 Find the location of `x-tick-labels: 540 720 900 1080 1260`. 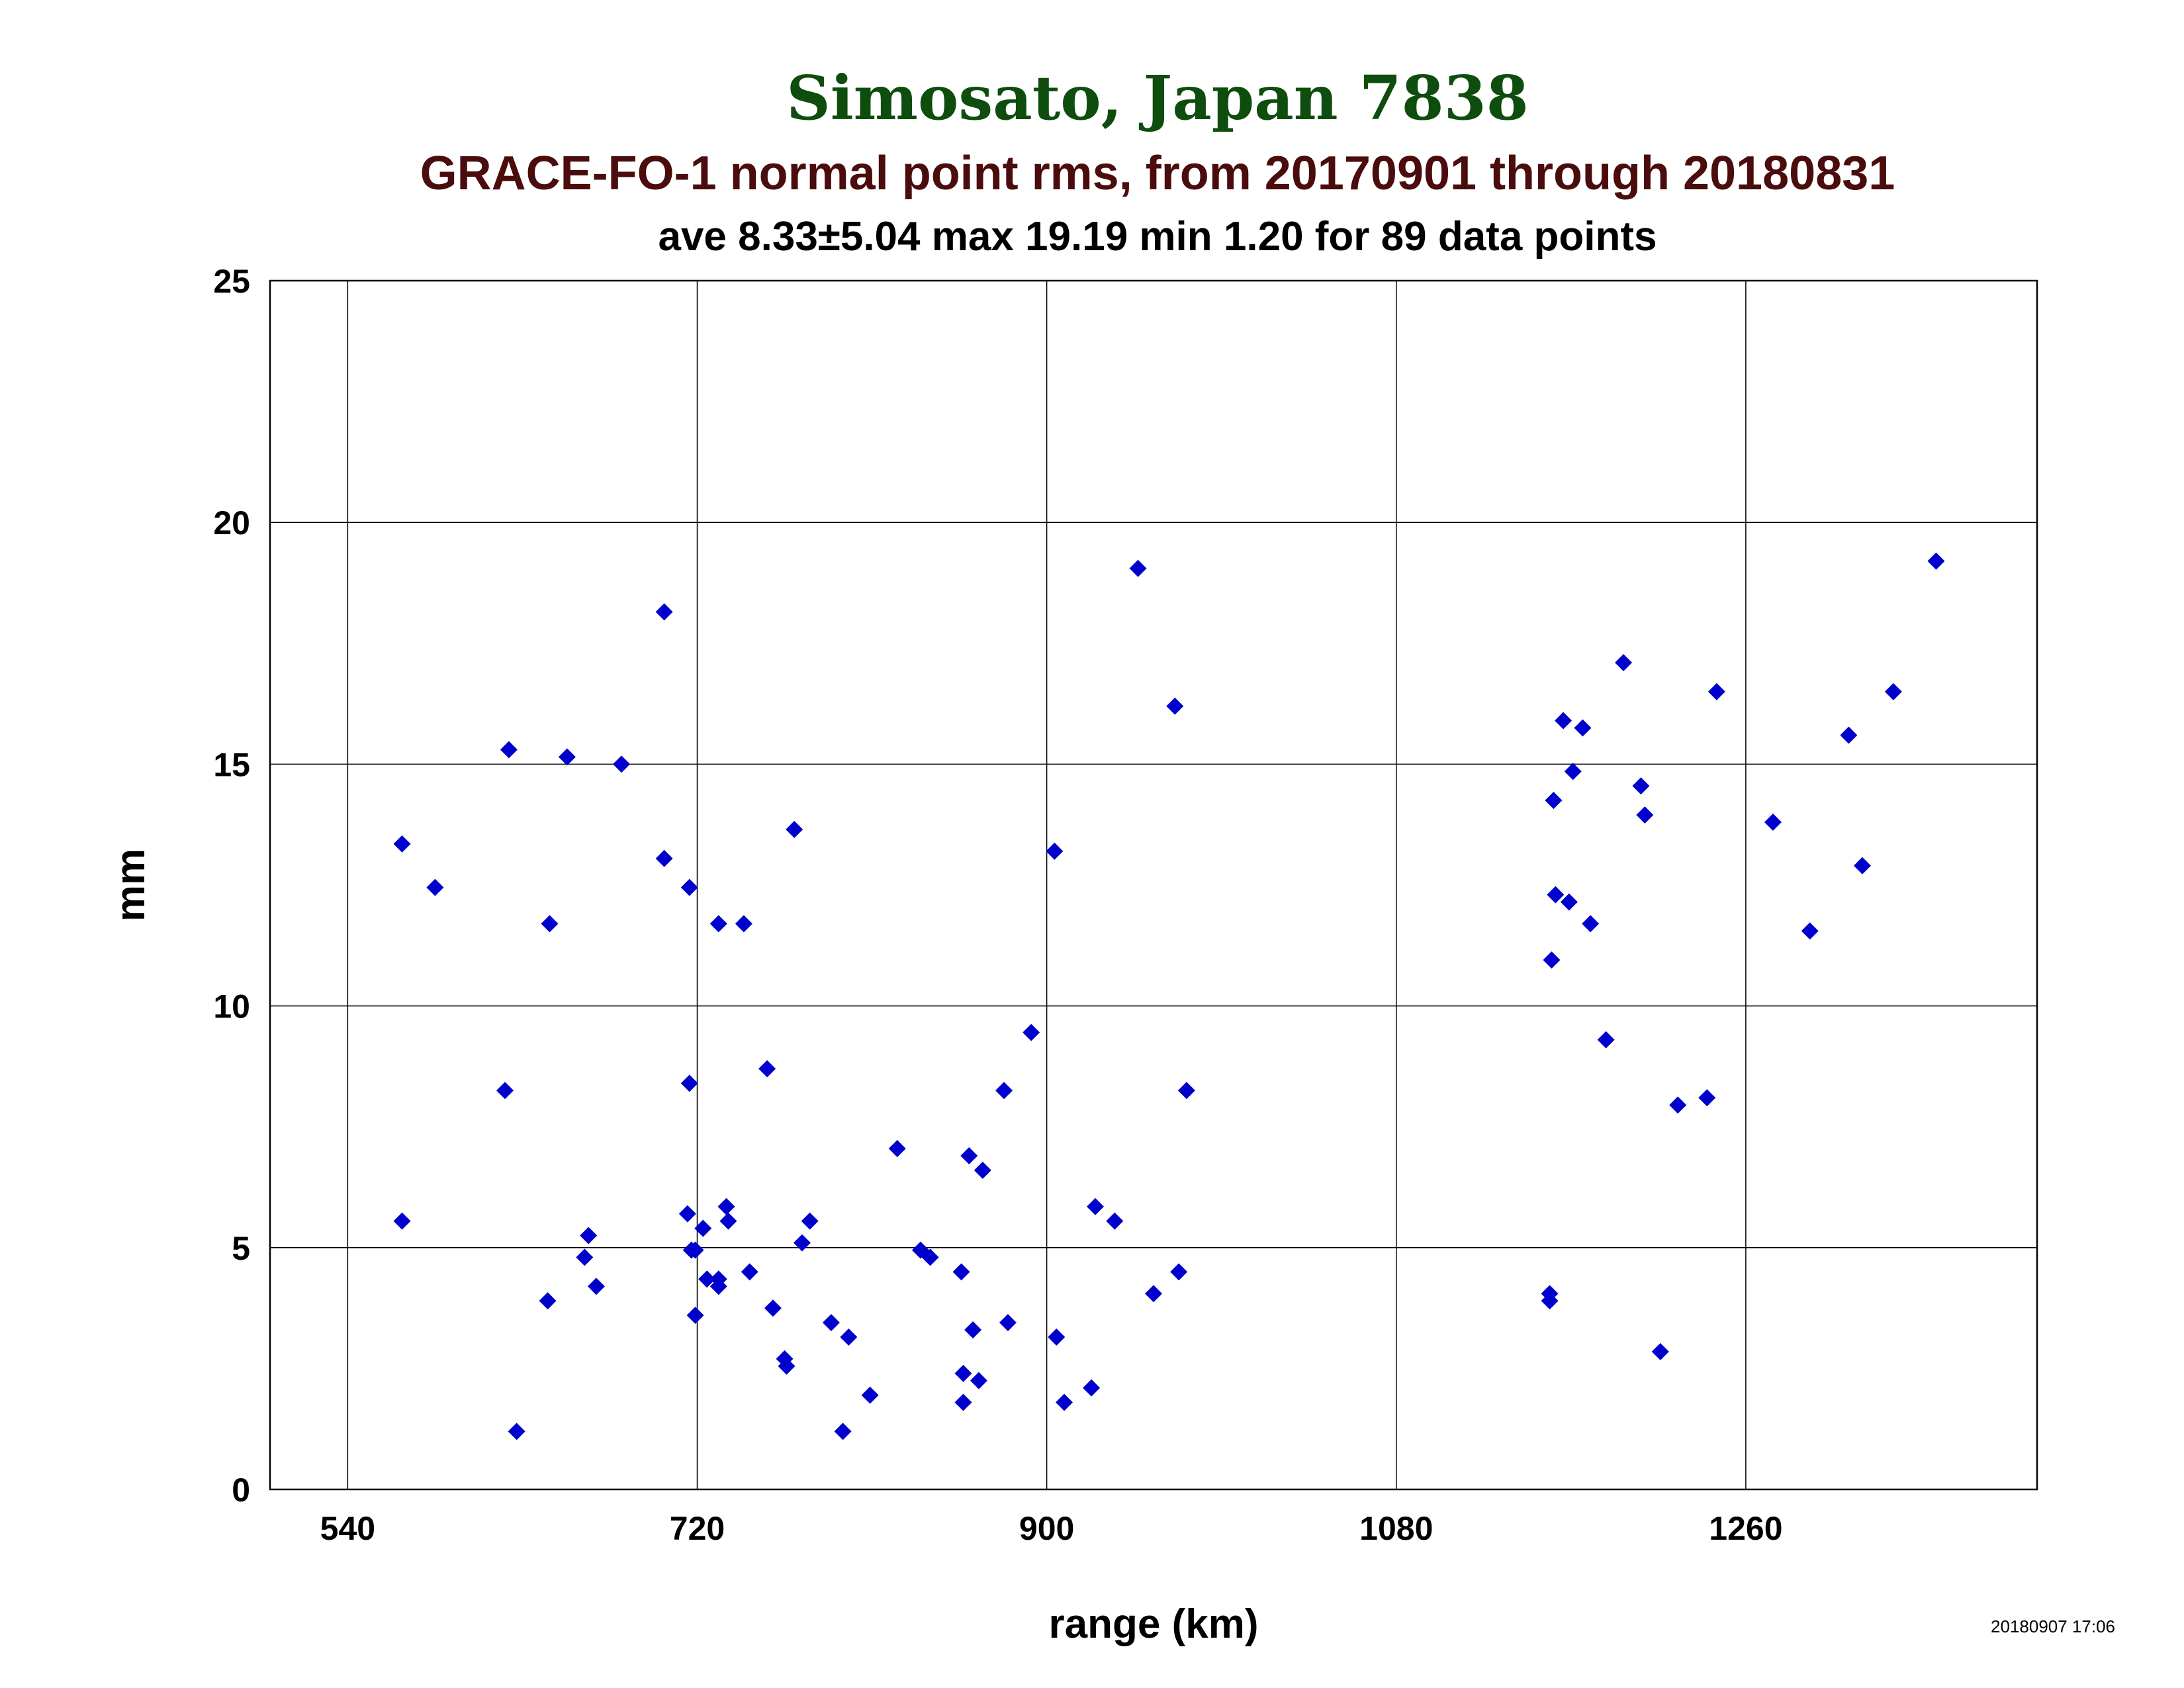

x-tick-labels: 540 720 900 1080 1260 is located at coordinates (1051, 1528).